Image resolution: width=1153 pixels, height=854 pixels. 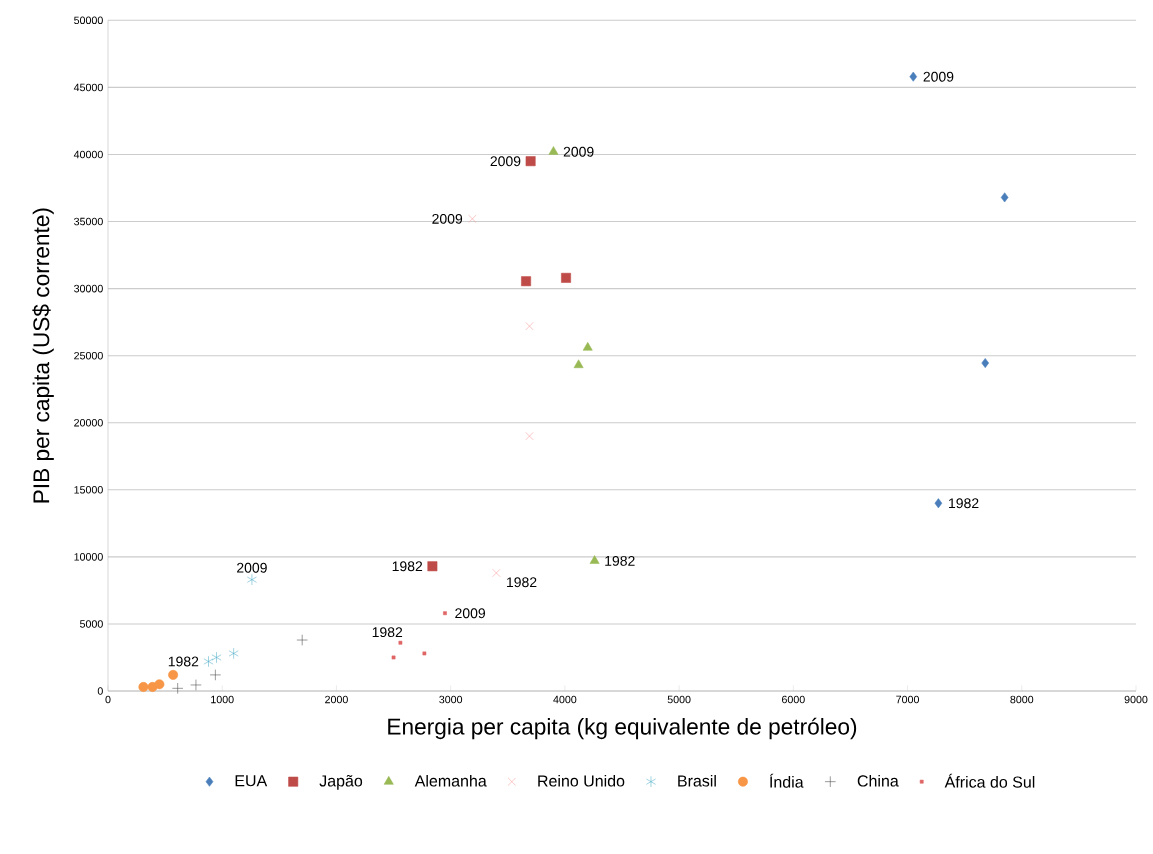 What do you see at coordinates (88, 288) in the screenshot?
I see `y-tick-label: 30000` at bounding box center [88, 288].